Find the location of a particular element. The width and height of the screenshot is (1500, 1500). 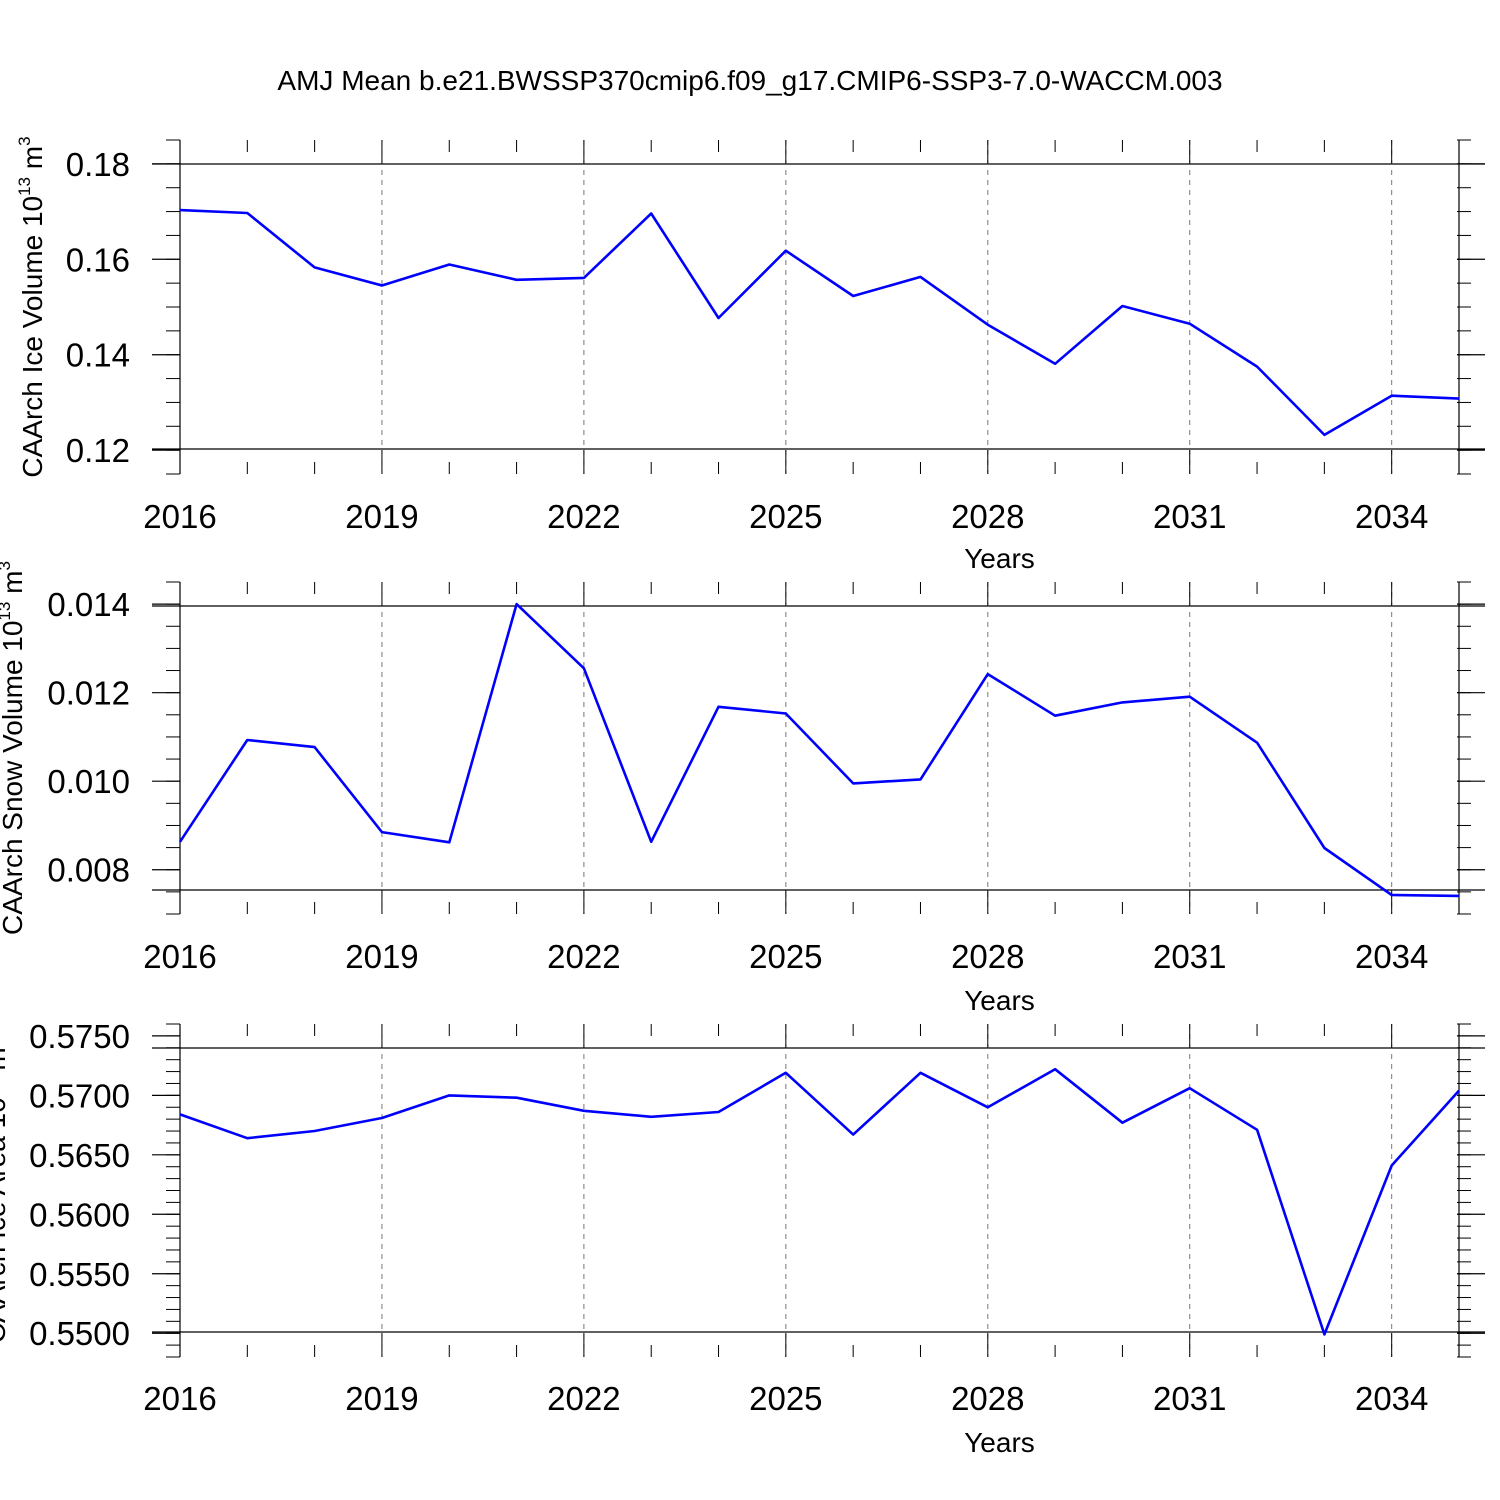

y-tick-label: 0.5500 is located at coordinates (79, 1333).